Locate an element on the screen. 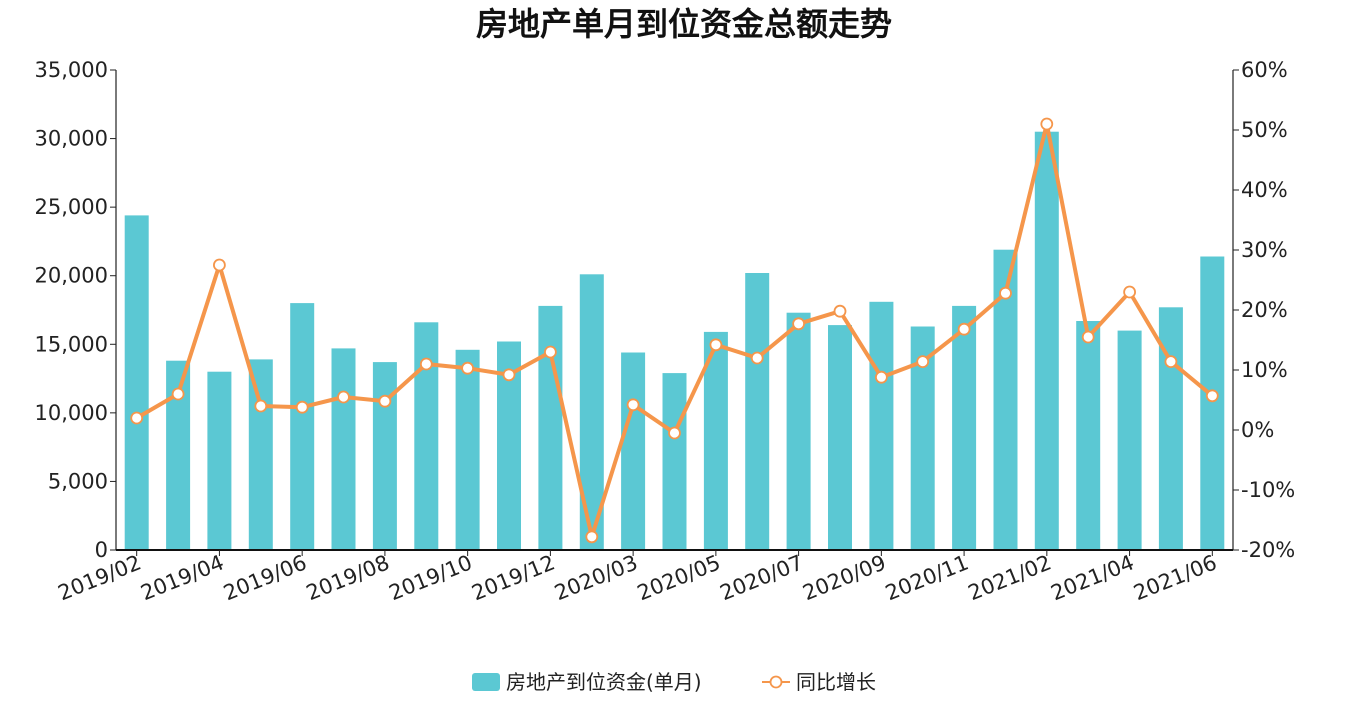 This screenshot has height=701, width=1368. x-tick-label: 2020/11 is located at coordinates (927, 577).